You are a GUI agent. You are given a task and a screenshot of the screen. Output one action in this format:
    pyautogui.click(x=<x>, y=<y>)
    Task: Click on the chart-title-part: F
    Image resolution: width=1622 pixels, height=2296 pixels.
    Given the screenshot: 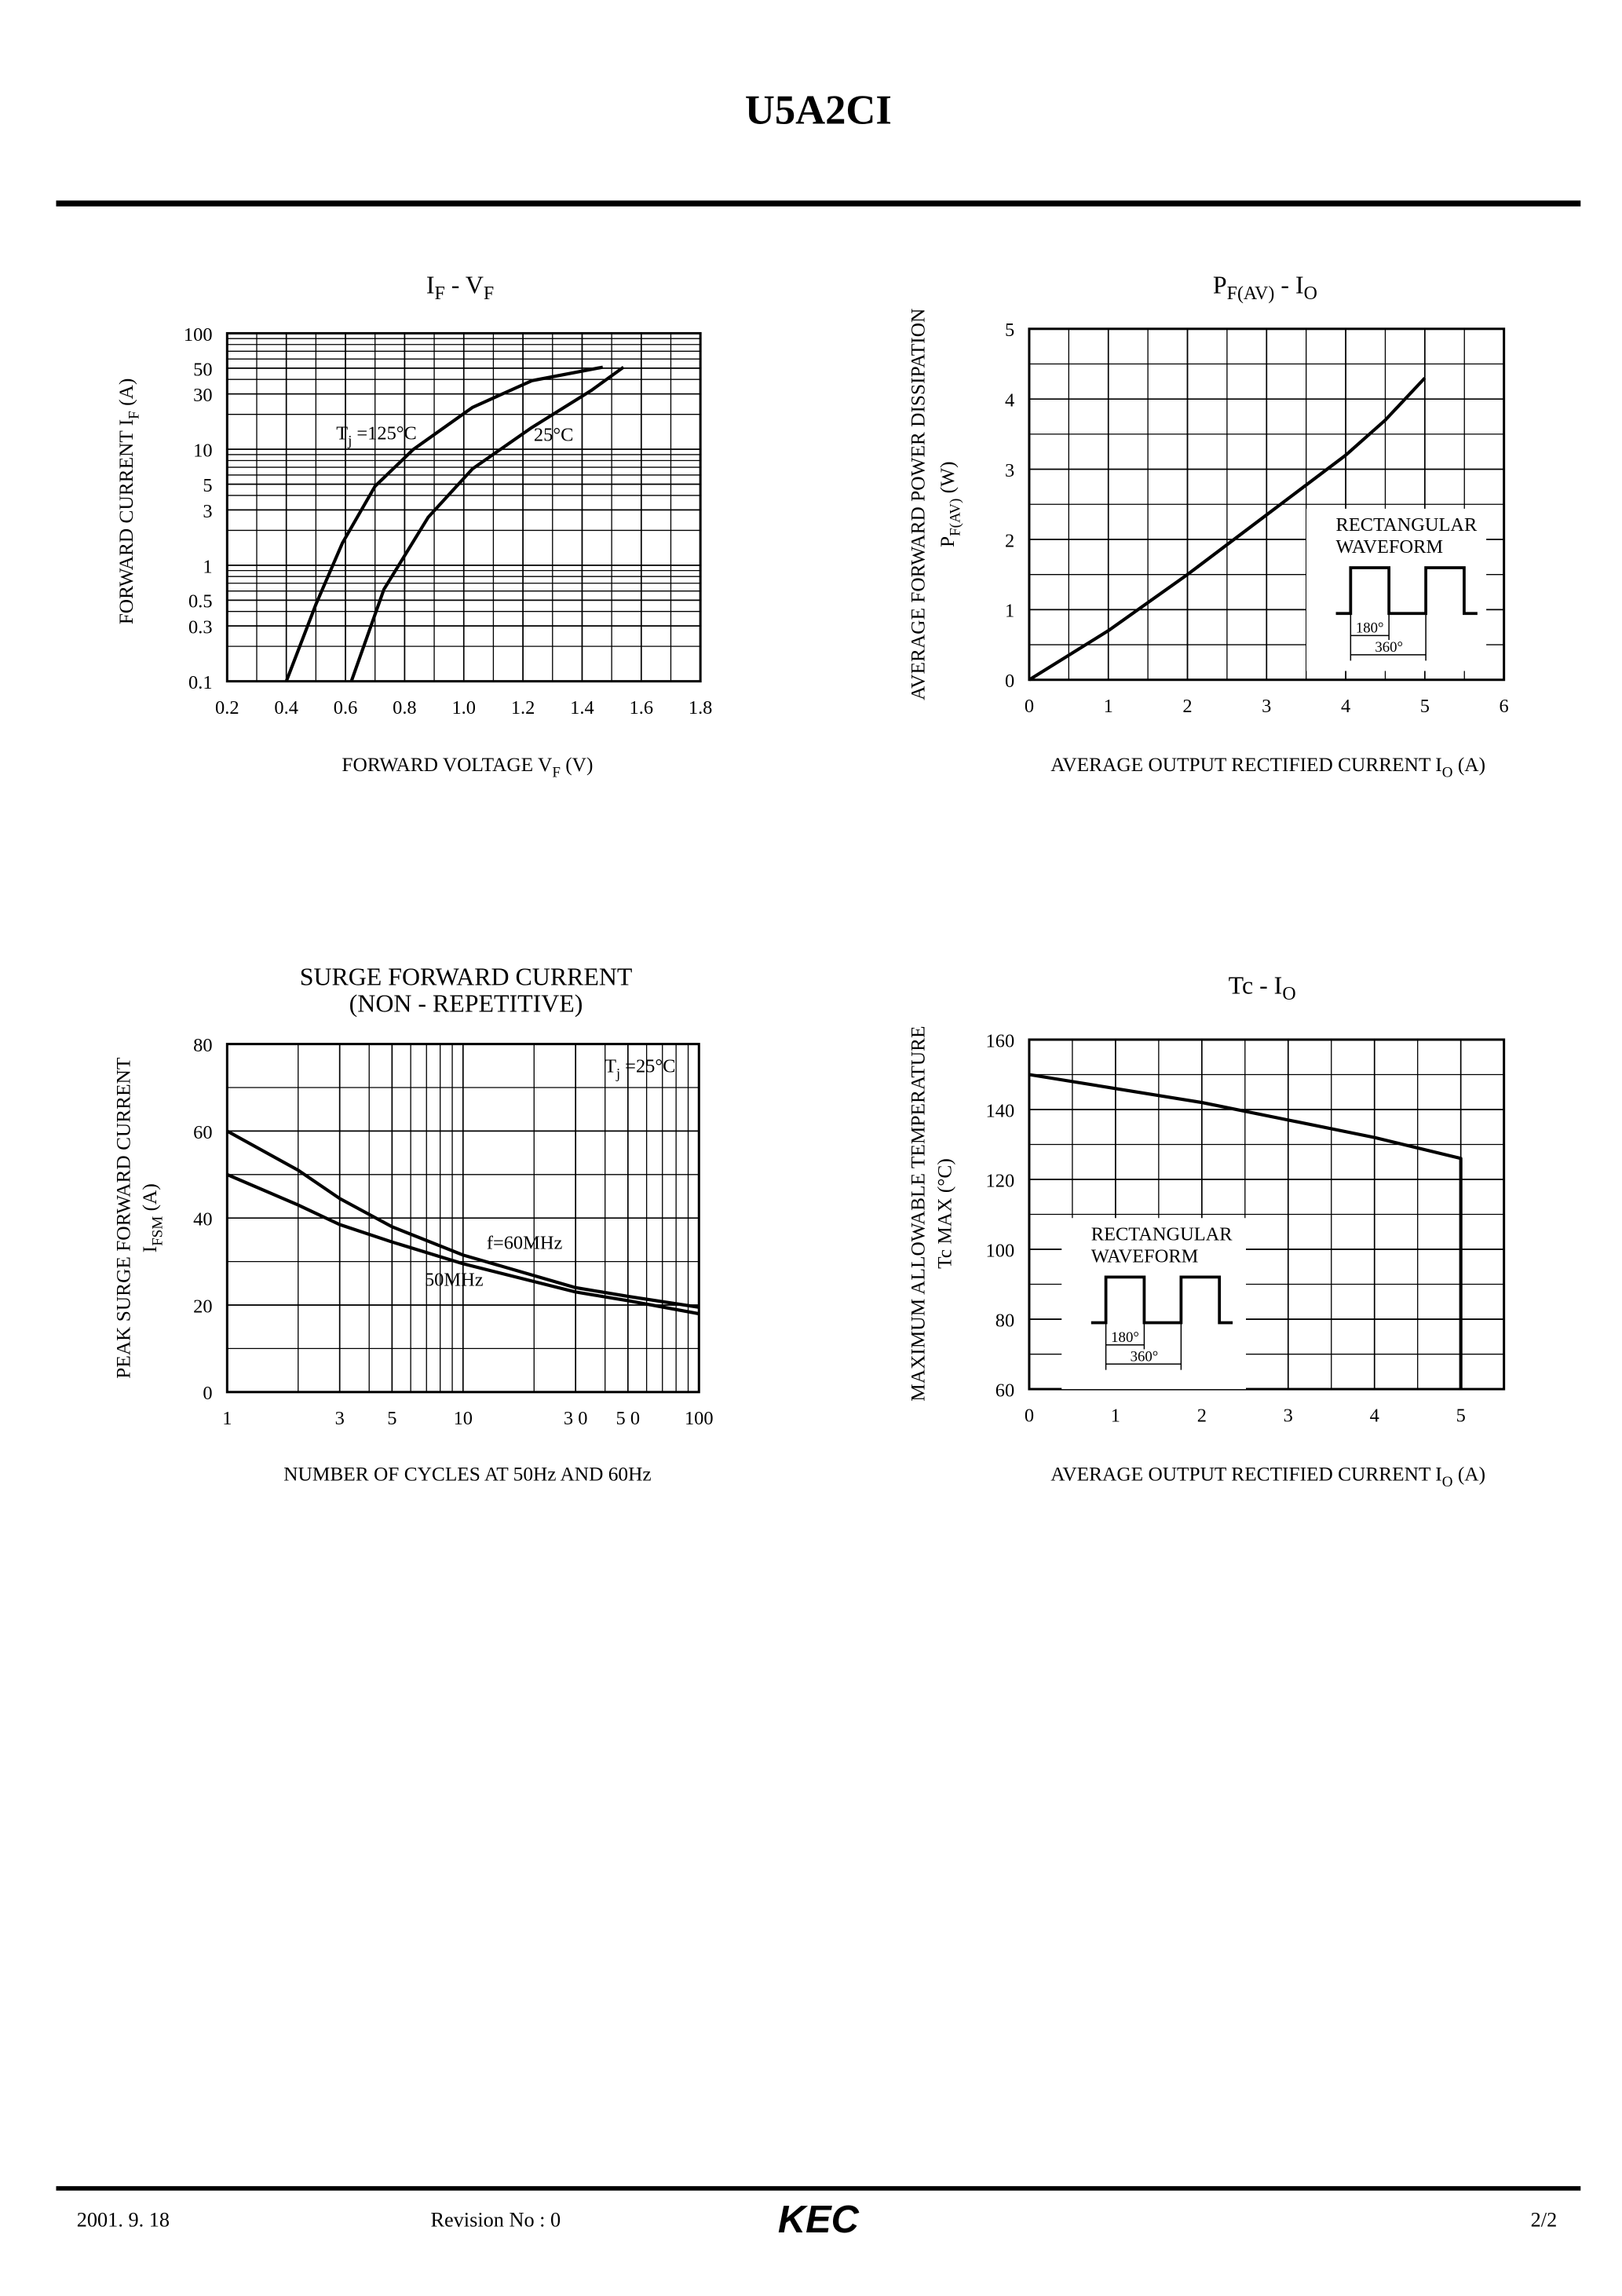 What is the action you would take?
    pyautogui.click(x=489, y=294)
    